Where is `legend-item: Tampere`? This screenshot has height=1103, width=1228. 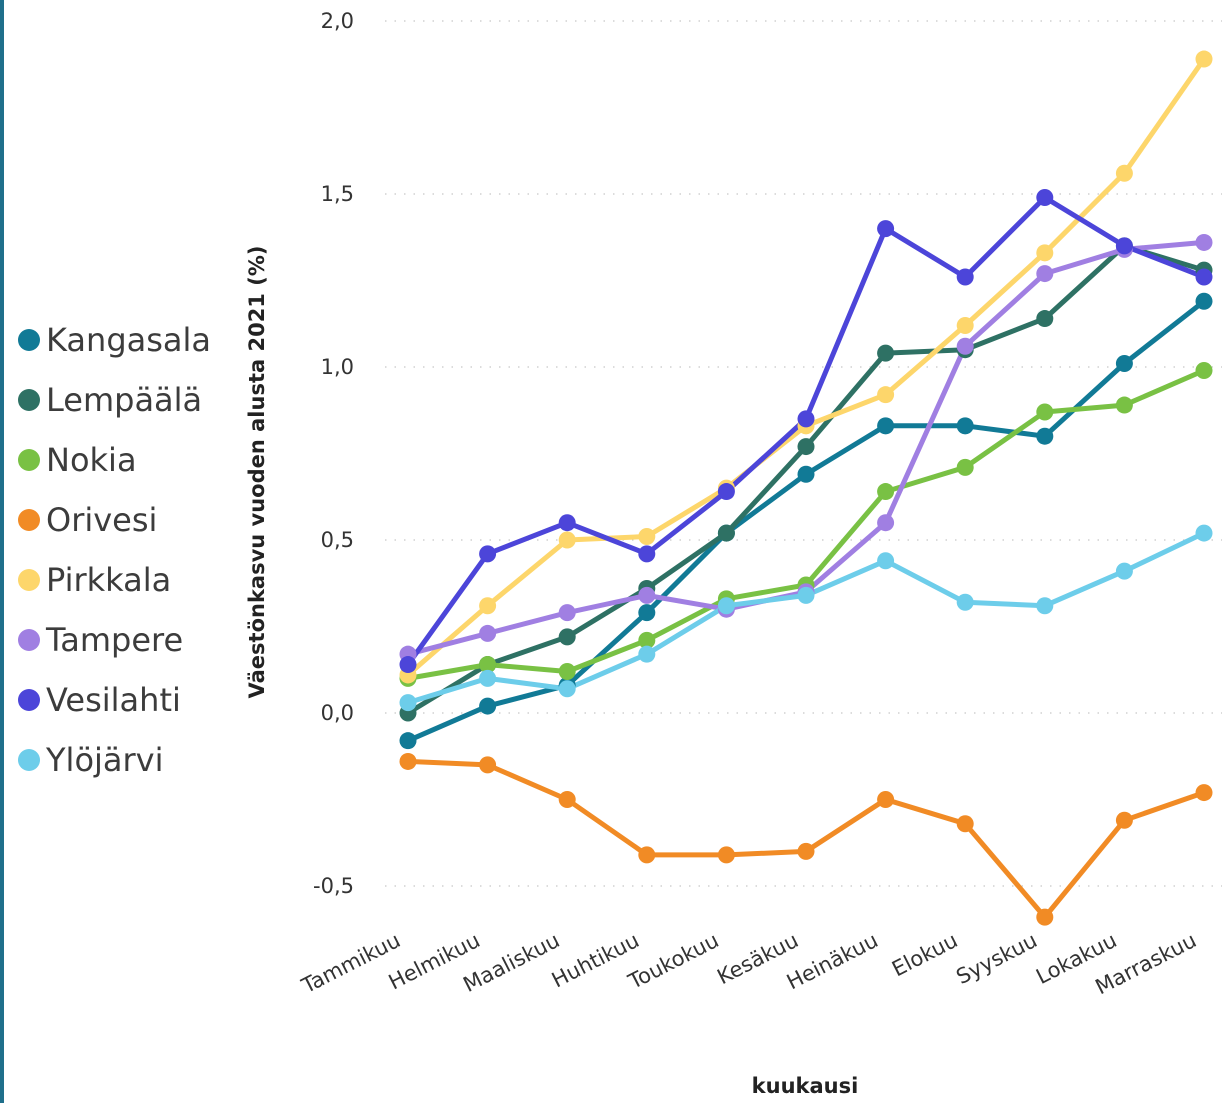
legend-item: Tampere is located at coordinates (133, 640).